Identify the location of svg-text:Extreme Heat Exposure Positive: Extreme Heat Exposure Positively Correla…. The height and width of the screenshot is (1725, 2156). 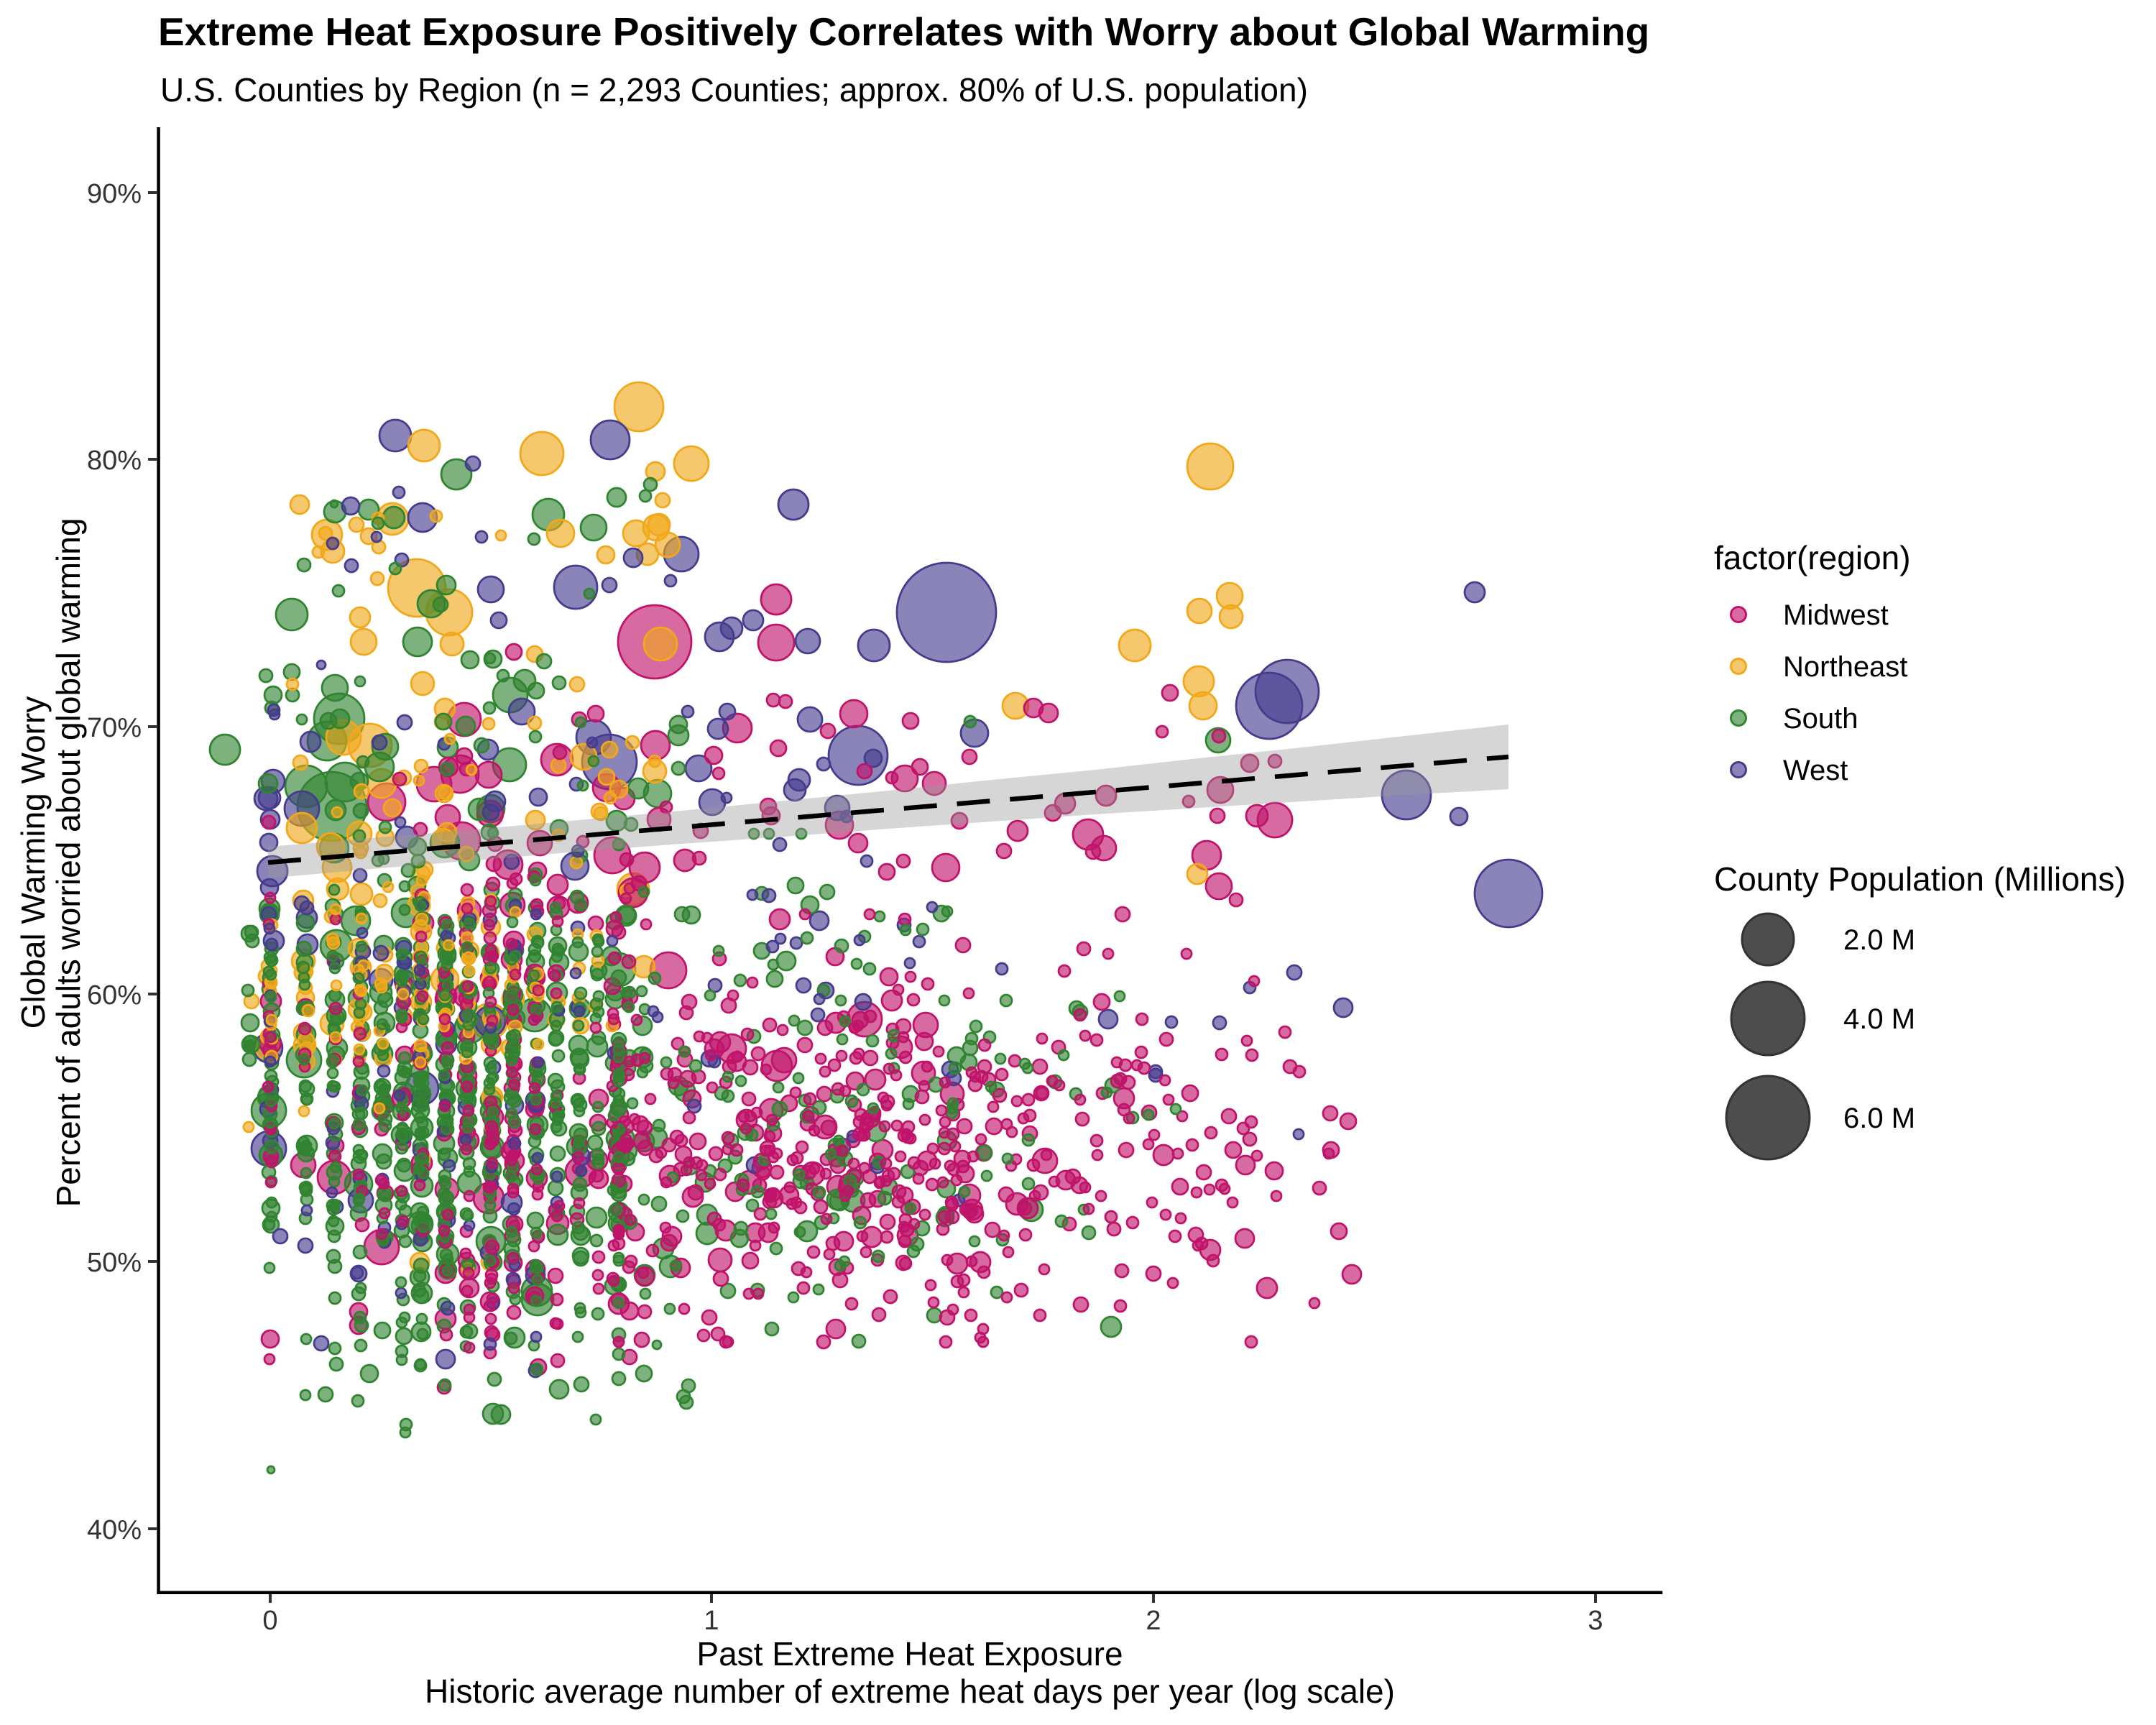
(904, 31).